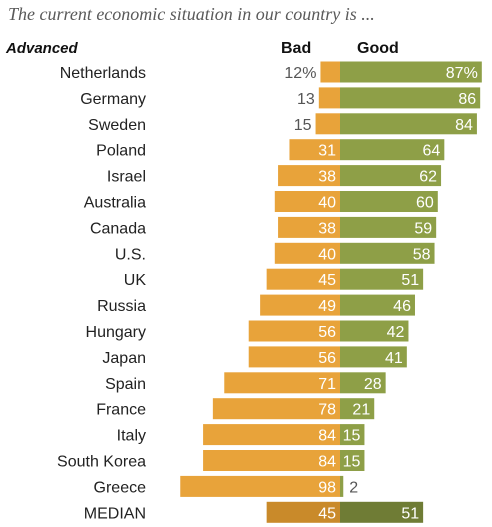  Describe the element at coordinates (342, 486) in the screenshot. I see `bar-good-greece` at that location.